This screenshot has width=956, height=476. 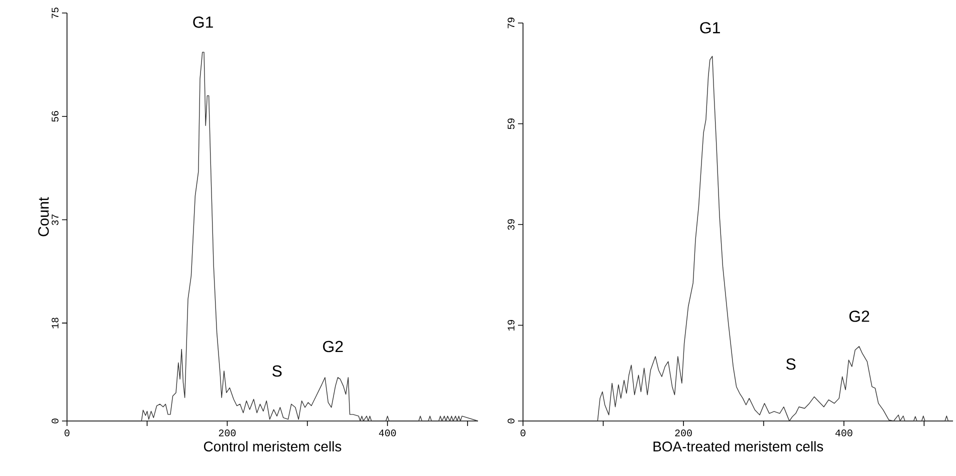 What do you see at coordinates (55, 323) in the screenshot?
I see `y-tick-label: 18` at bounding box center [55, 323].